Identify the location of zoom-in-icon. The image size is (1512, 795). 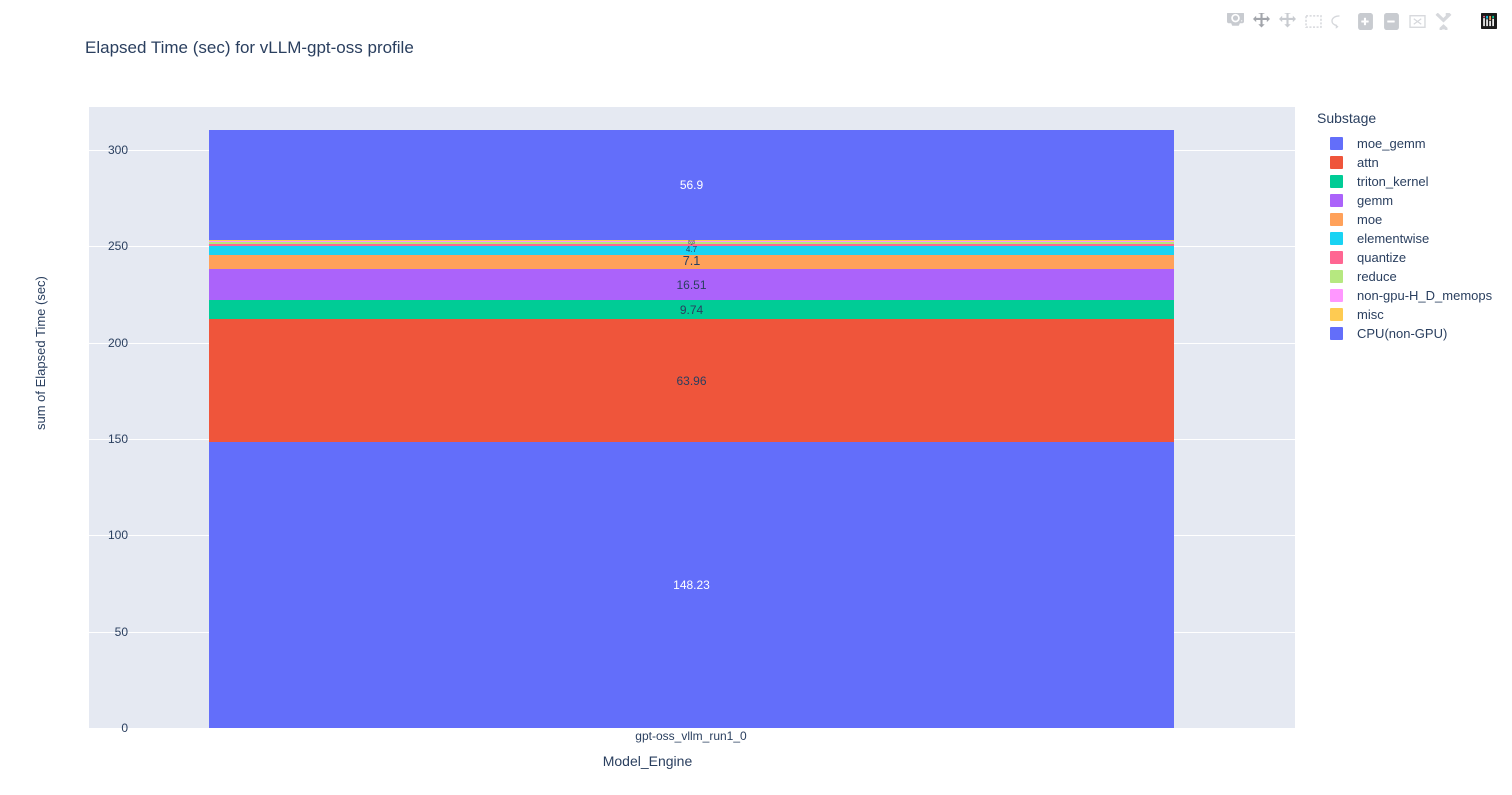
(1365, 21).